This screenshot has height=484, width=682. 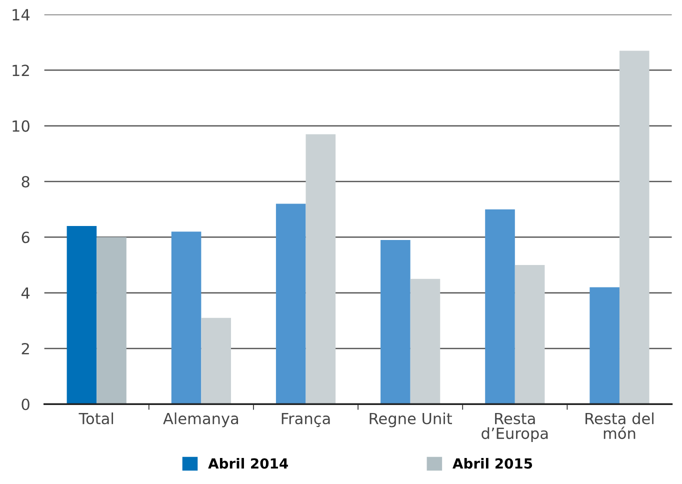 What do you see at coordinates (248, 463) in the screenshot?
I see `legend-label: Abril 2014` at bounding box center [248, 463].